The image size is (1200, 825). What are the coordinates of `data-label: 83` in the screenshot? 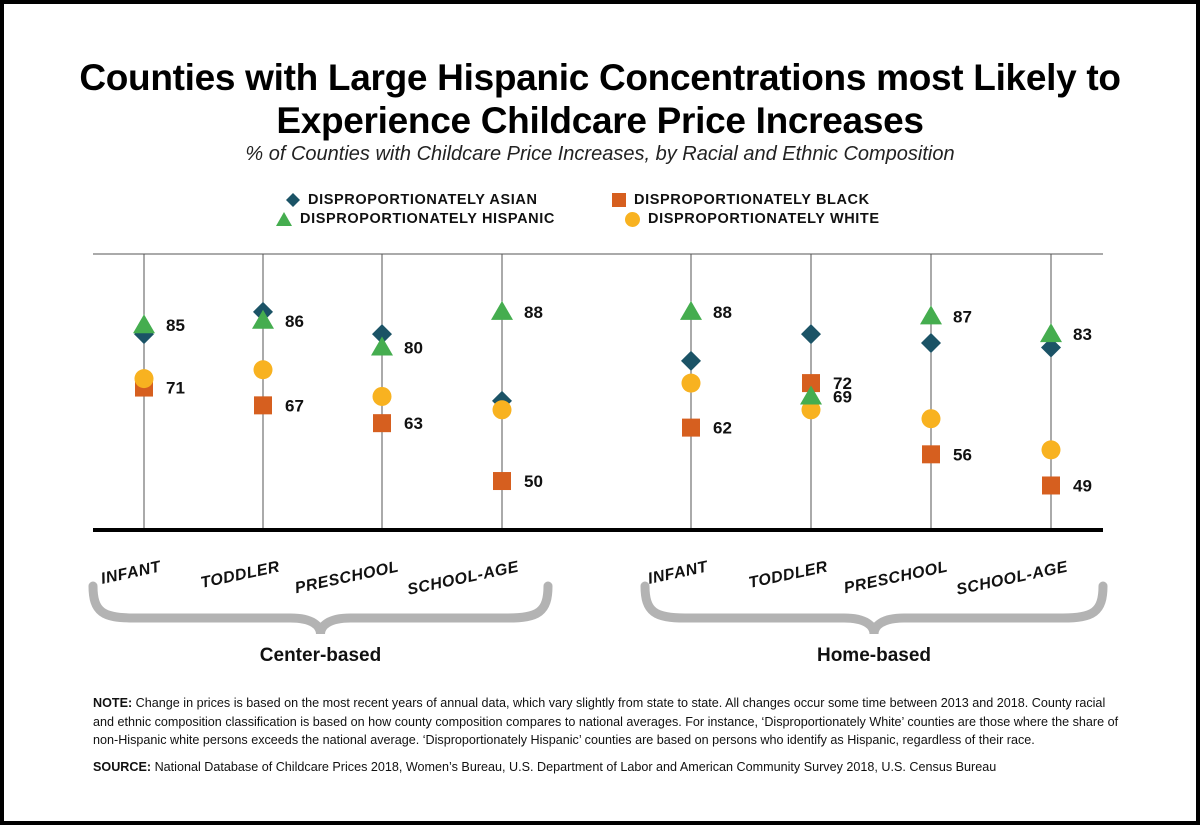 It's located at (1082, 334).